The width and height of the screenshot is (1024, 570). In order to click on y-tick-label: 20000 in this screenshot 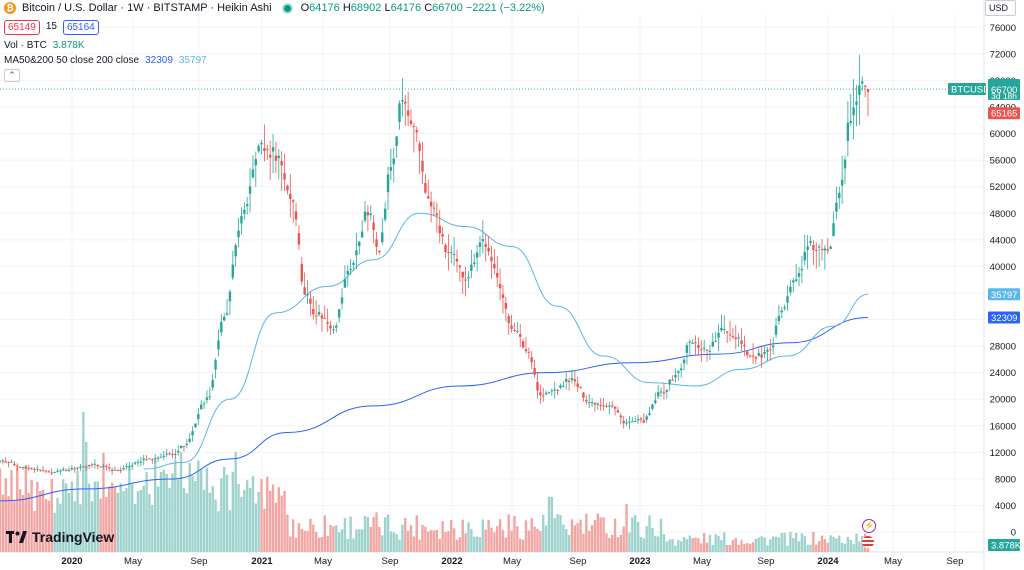, I will do `click(1003, 400)`.